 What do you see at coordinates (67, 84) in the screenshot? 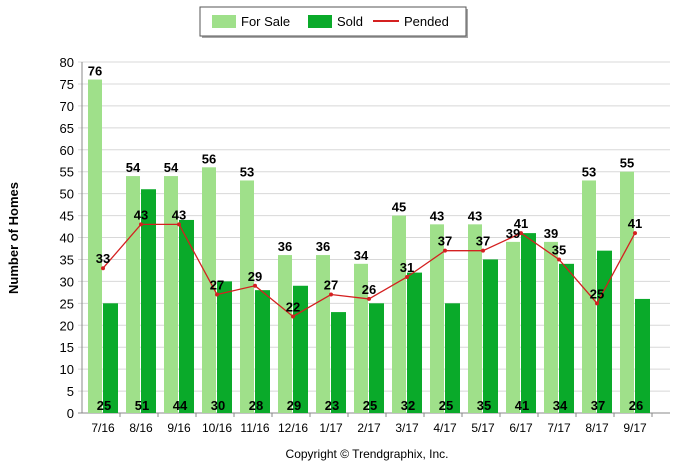
I see `y-tick-label: 75` at bounding box center [67, 84].